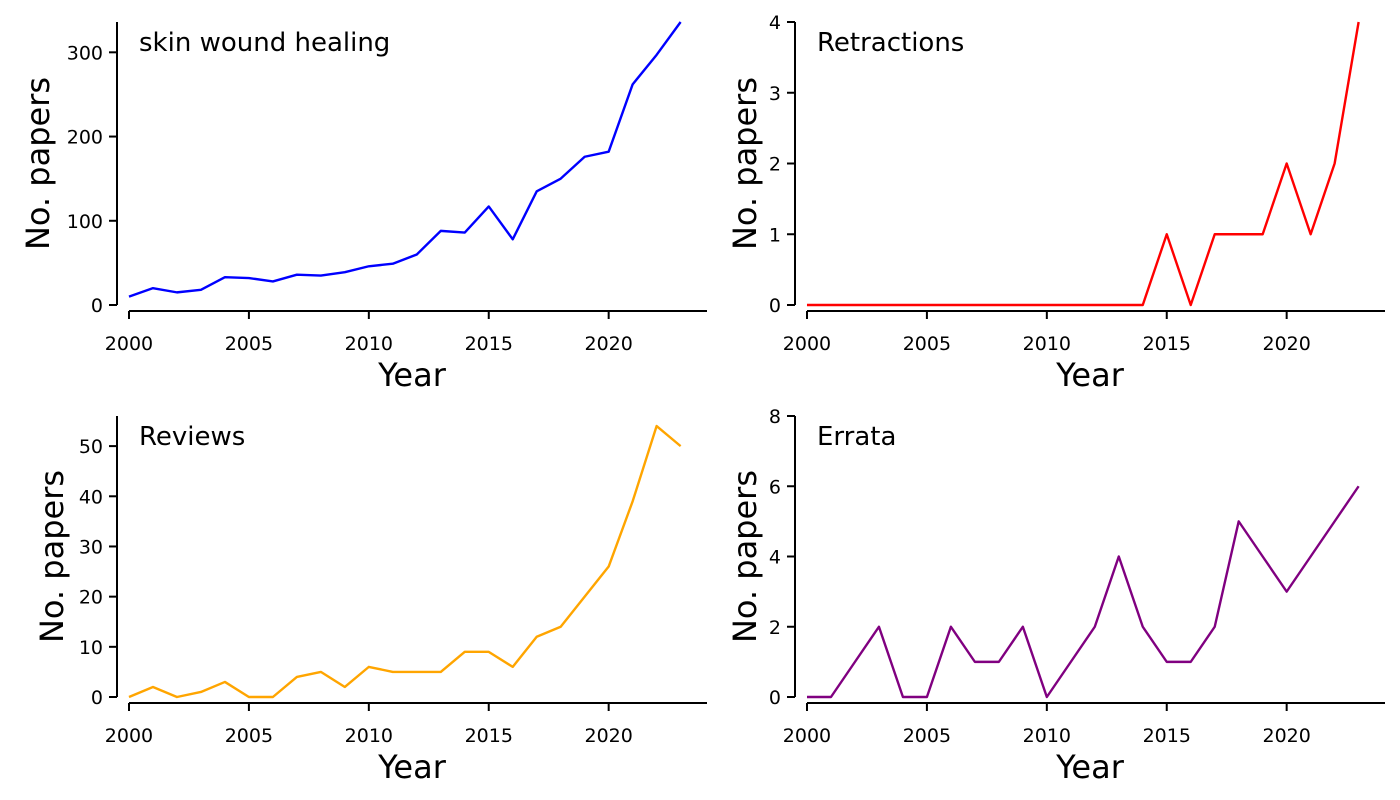 Image resolution: width=1400 pixels, height=800 pixels. What do you see at coordinates (264, 43) in the screenshot?
I see `panel-title: skin wound healing` at bounding box center [264, 43].